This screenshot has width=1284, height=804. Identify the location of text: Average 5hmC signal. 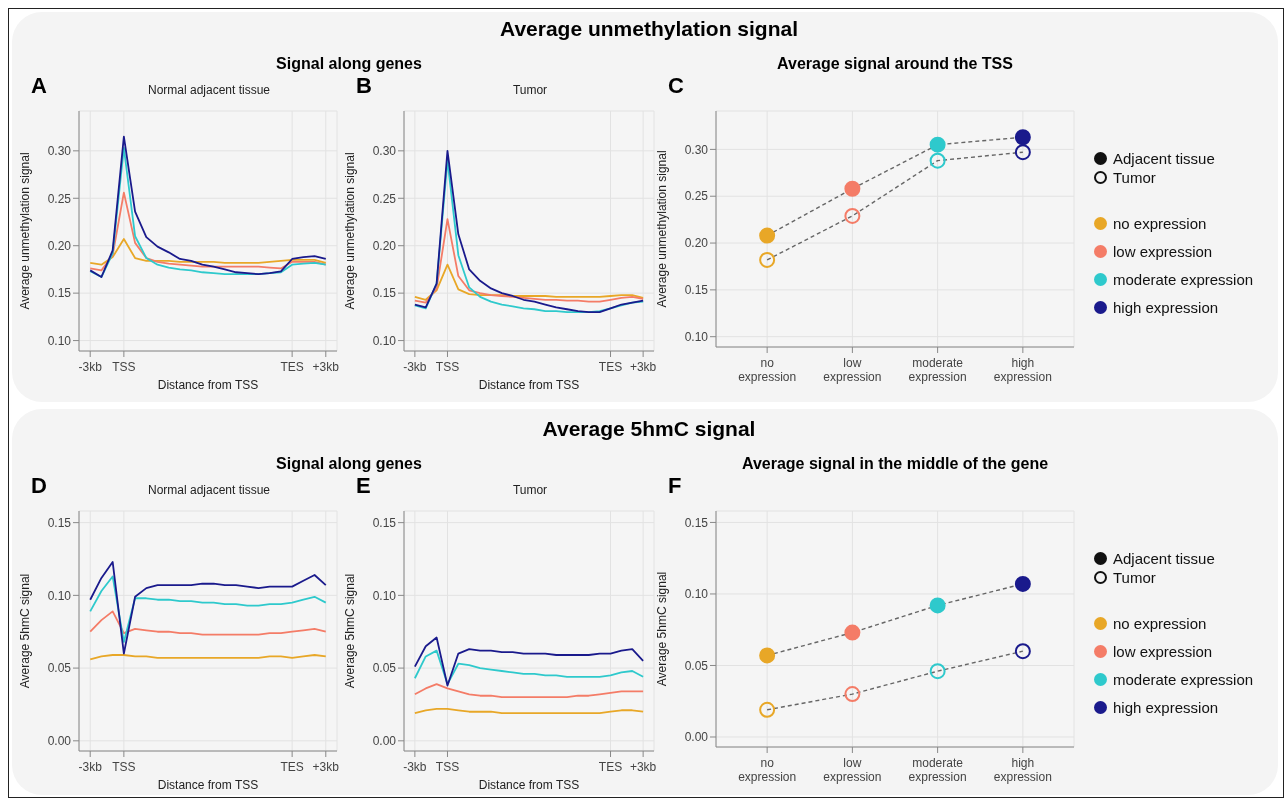
(649, 429).